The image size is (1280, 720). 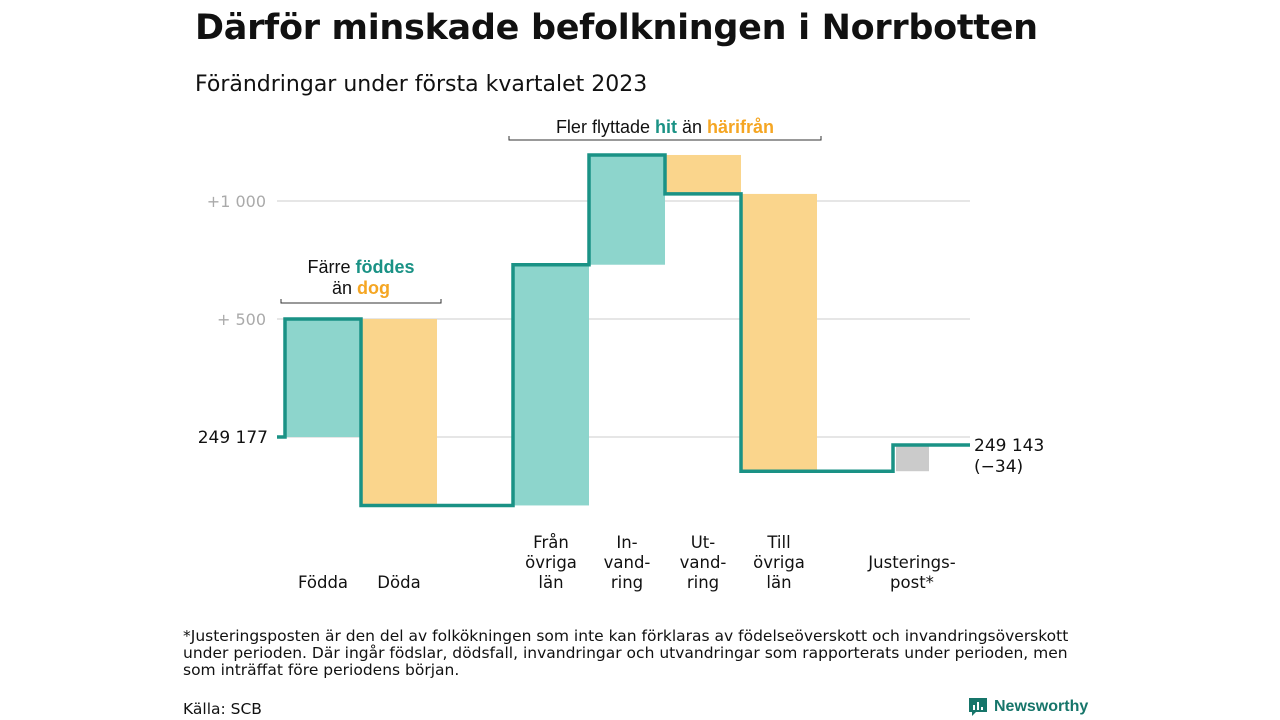 I want to click on bar-adjustment, so click(x=912, y=458).